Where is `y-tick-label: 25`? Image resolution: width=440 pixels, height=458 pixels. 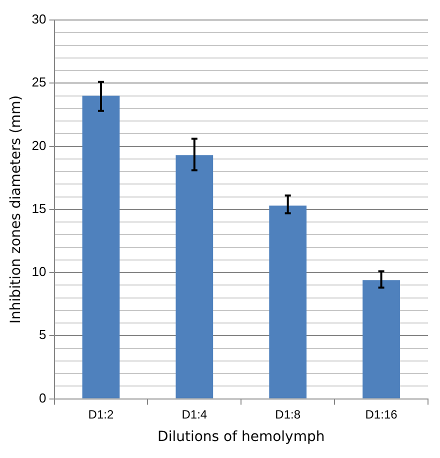
y-tick-label: 25 is located at coordinates (39, 82).